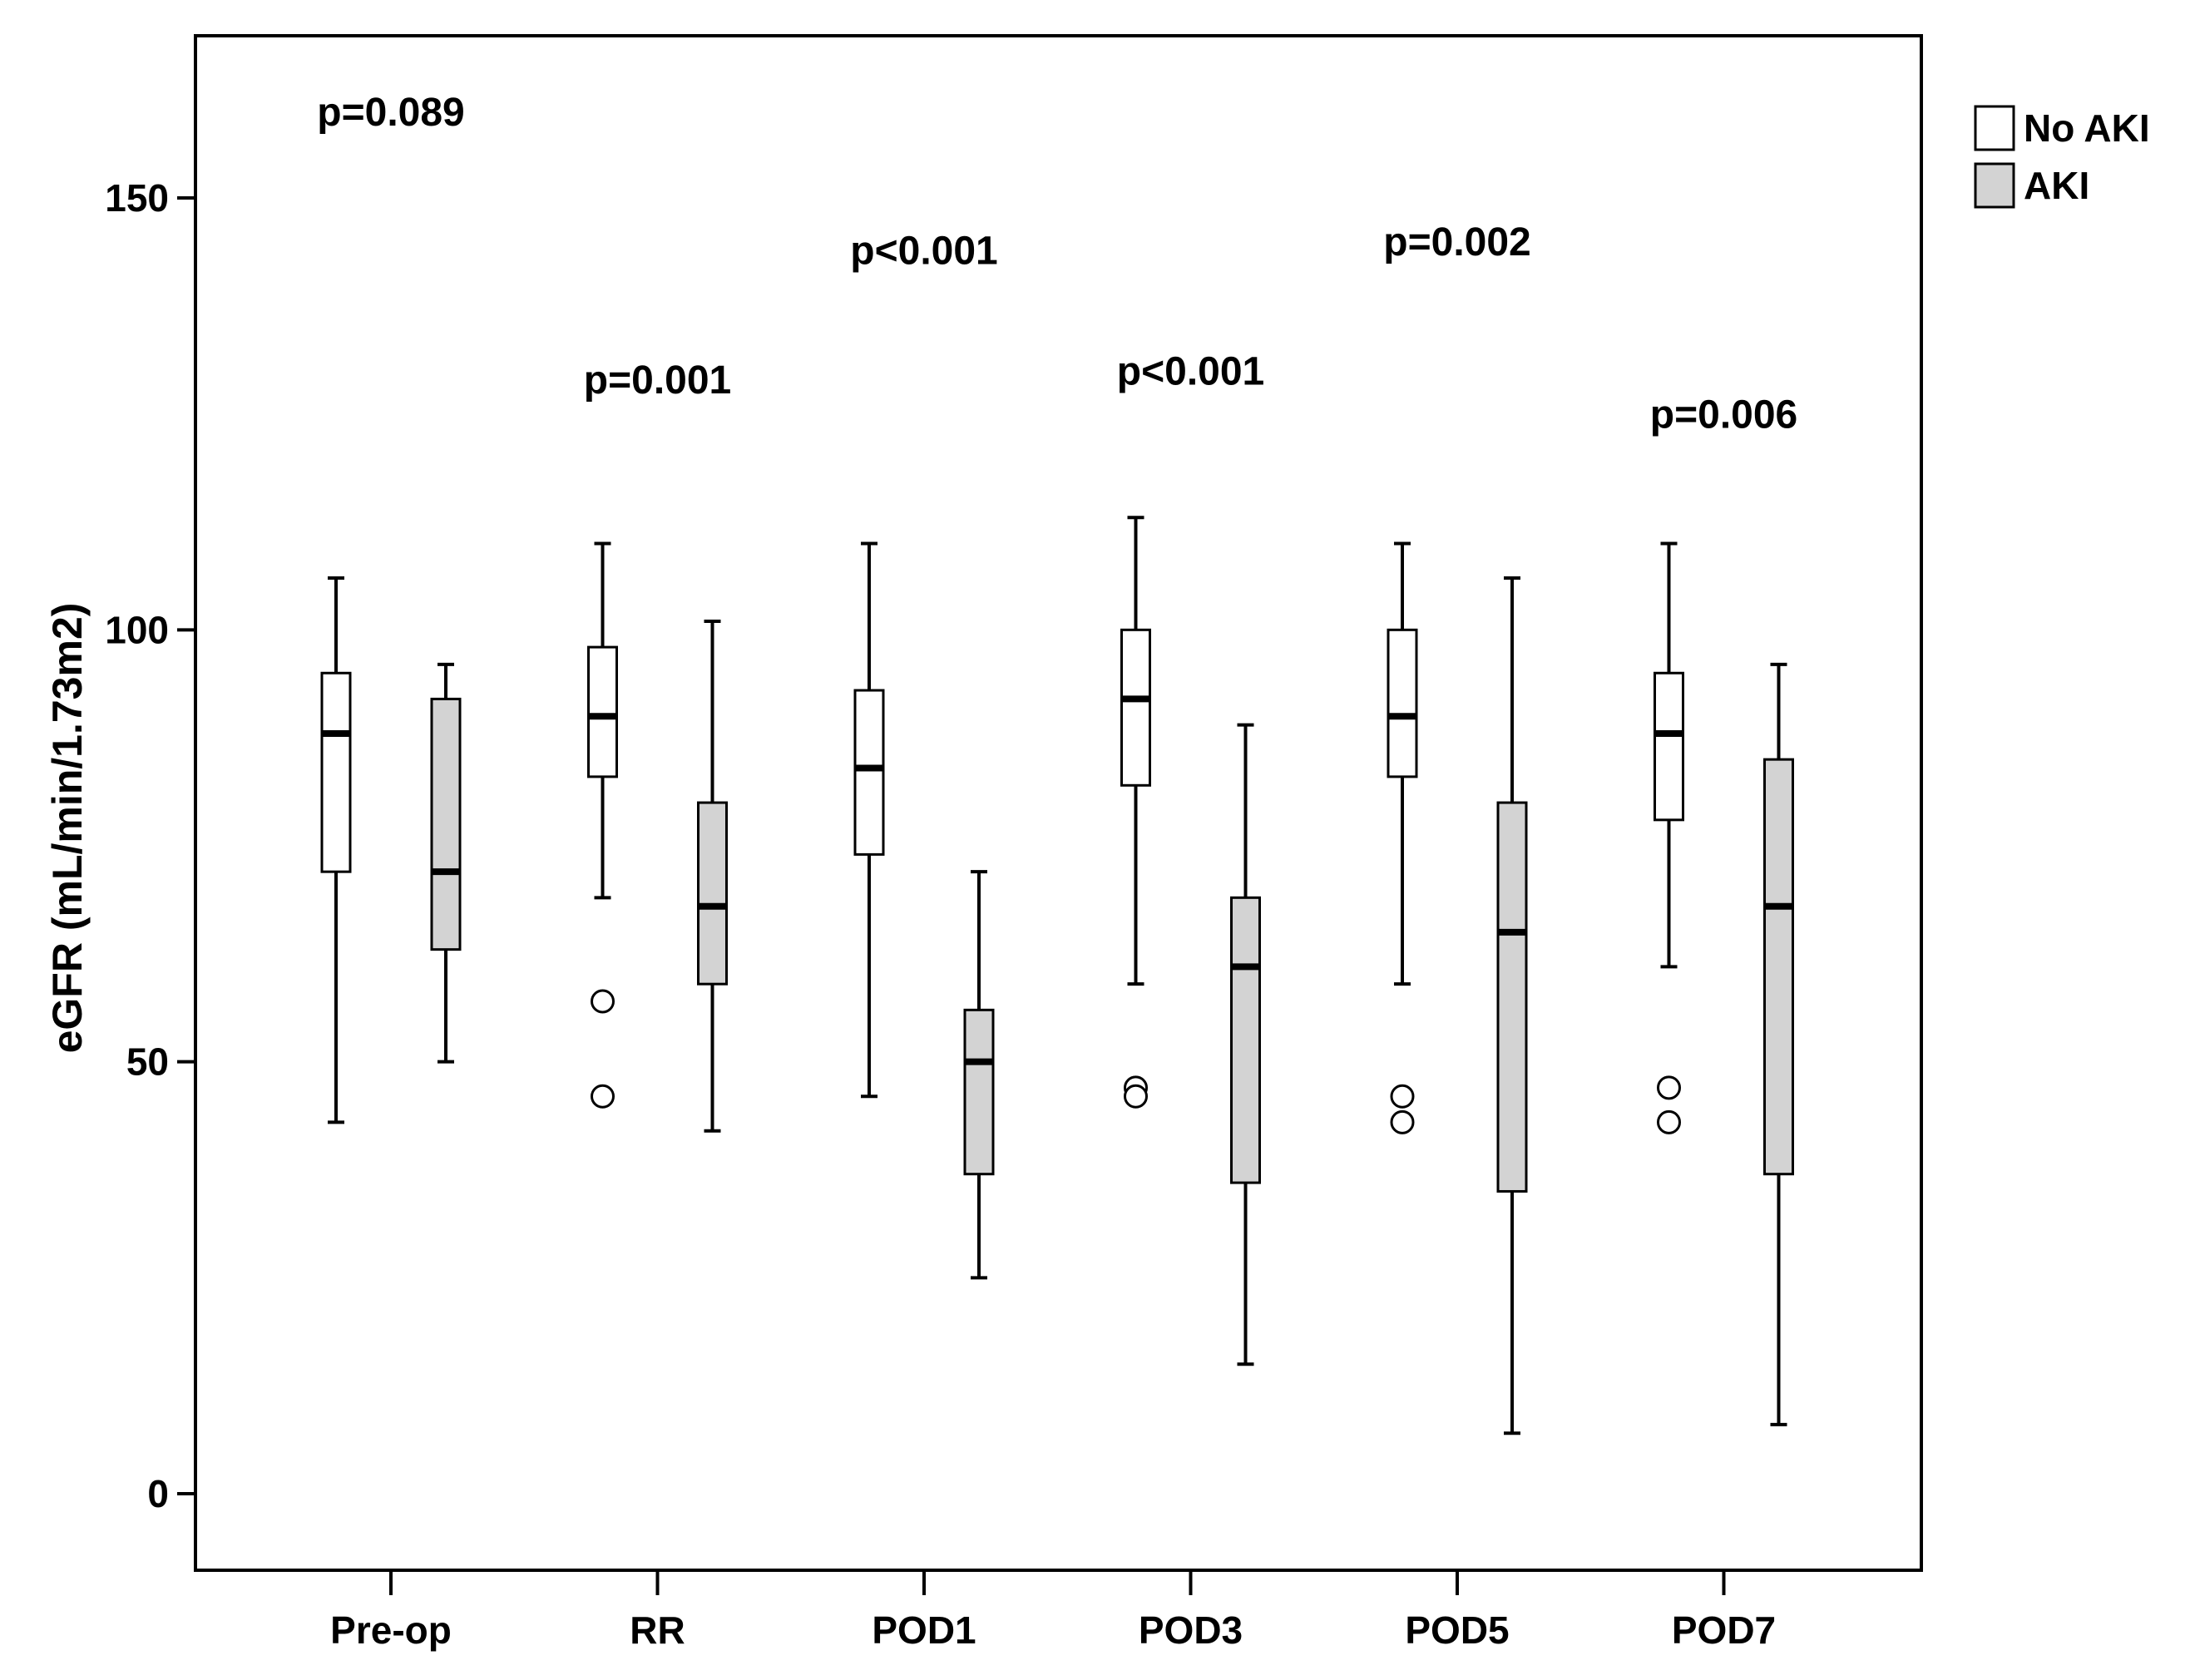  I want to click on box-aki-pod1, so click(979, 1075).